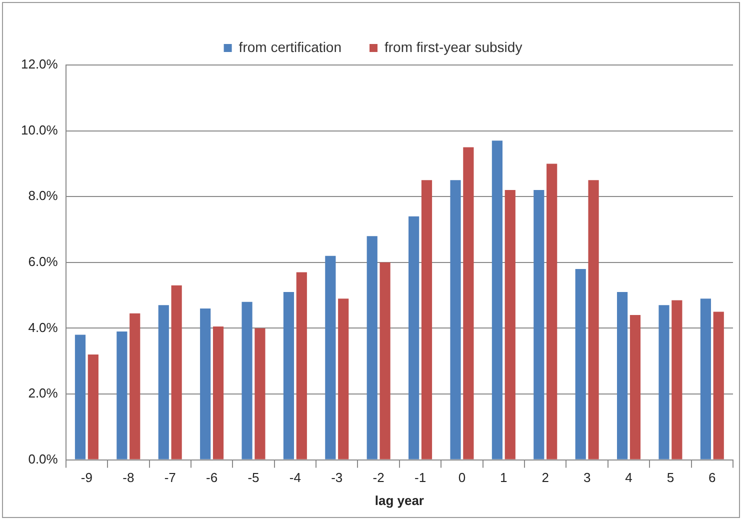  Describe the element at coordinates (86, 478) in the screenshot. I see `x-tick-label: -9` at that location.